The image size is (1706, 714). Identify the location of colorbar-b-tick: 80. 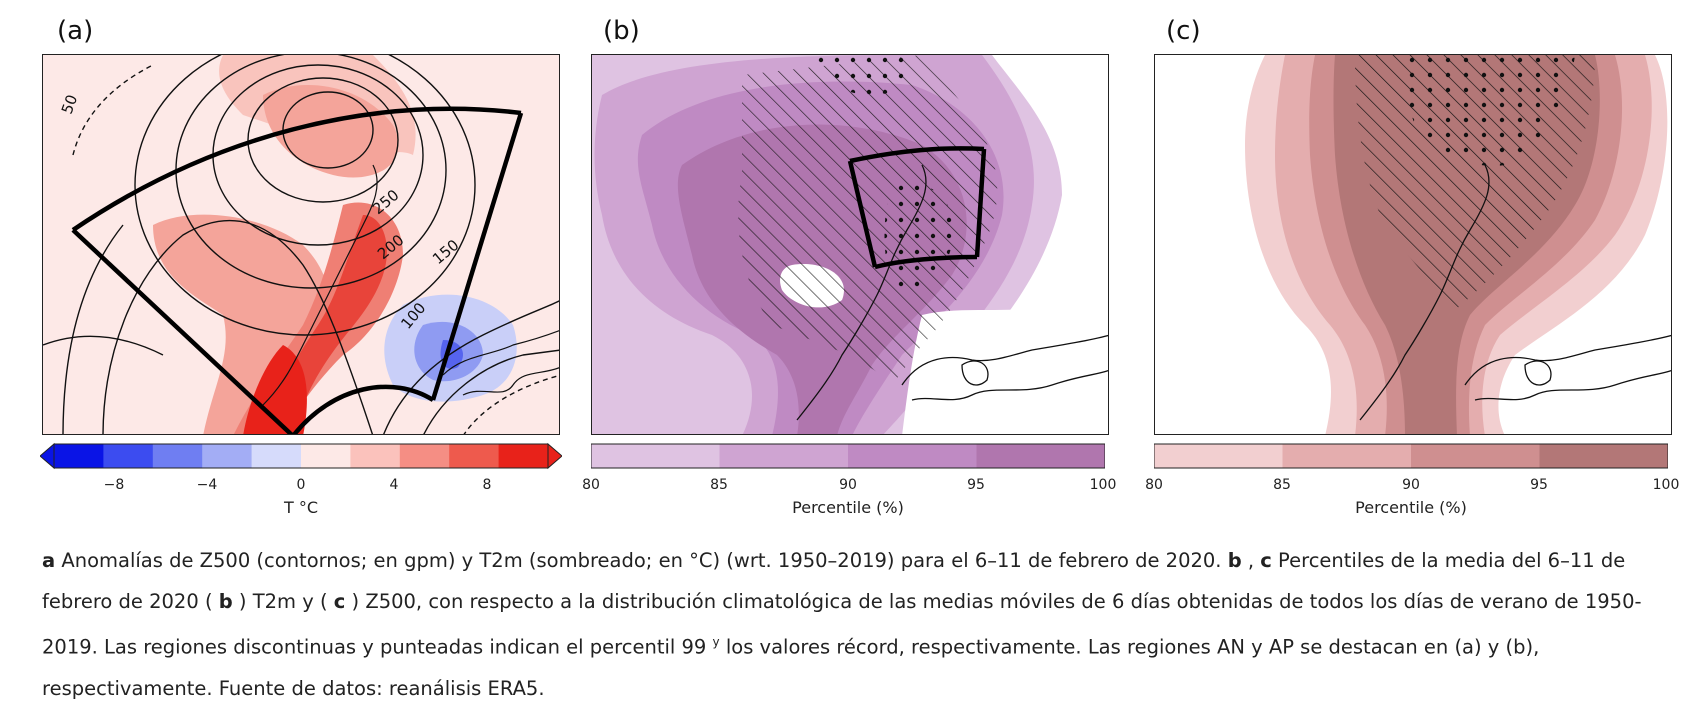
(591, 485).